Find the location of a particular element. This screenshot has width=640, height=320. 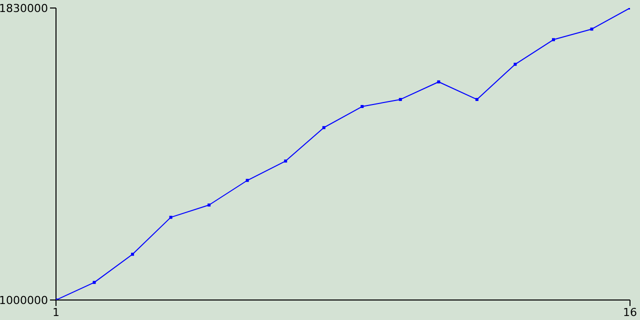

x-tick-label: 1 is located at coordinates (56, 312).